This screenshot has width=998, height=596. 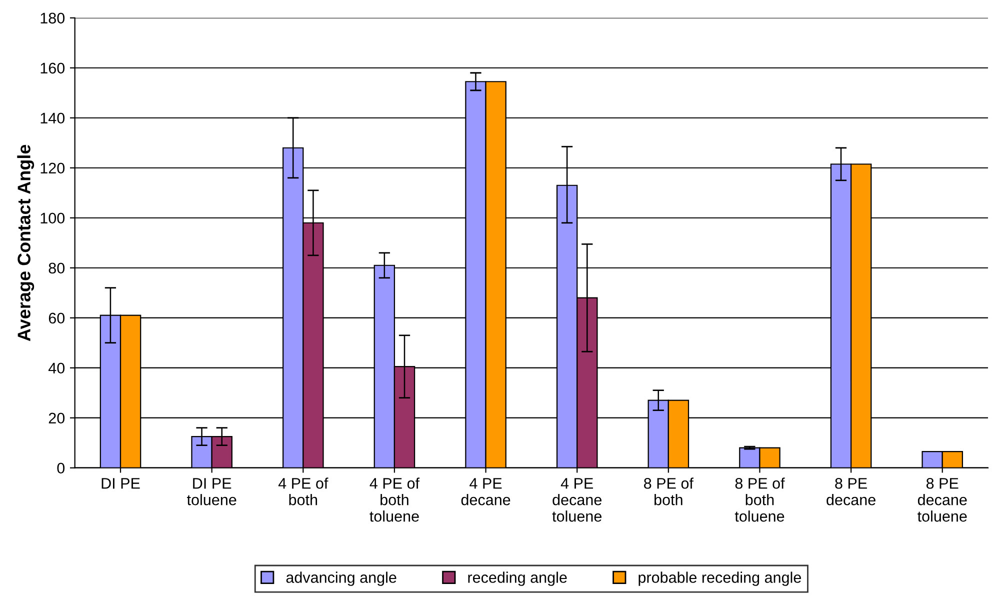 What do you see at coordinates (56, 268) in the screenshot?
I see `y-tick-label: 80` at bounding box center [56, 268].